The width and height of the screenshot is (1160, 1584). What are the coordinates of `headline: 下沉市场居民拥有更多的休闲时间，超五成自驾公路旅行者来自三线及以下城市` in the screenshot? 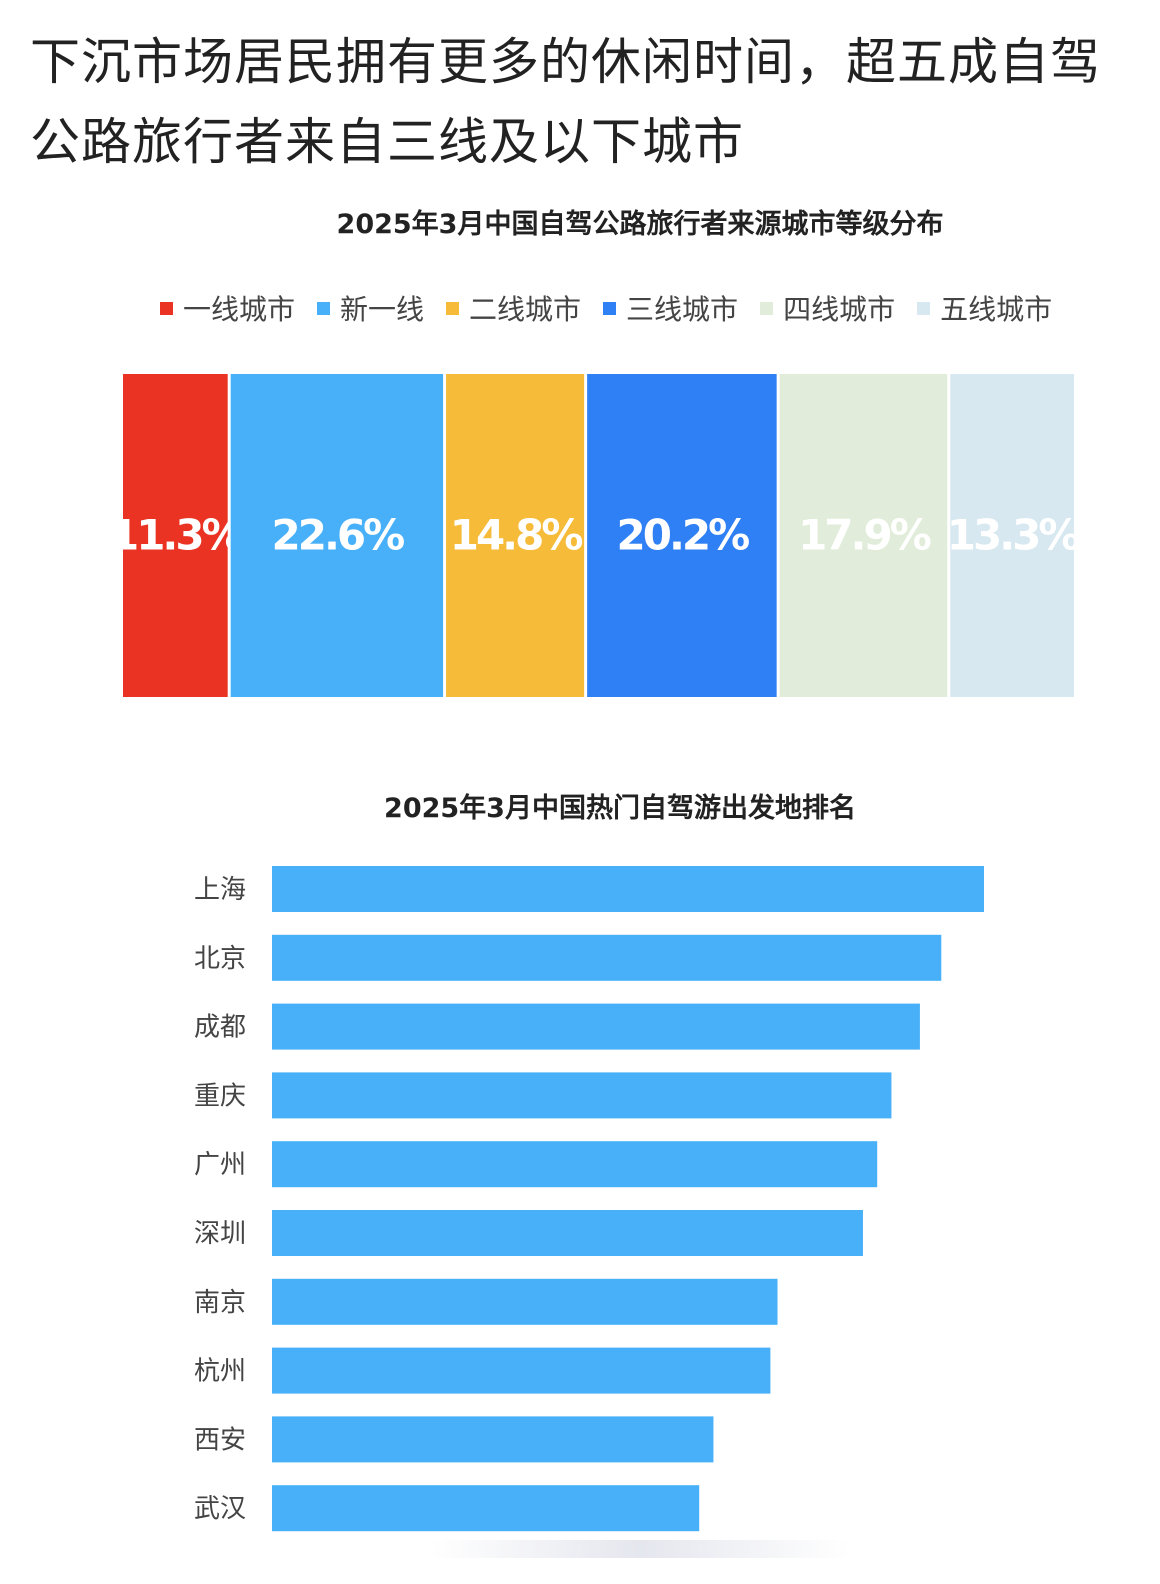 It's located at (565, 102).